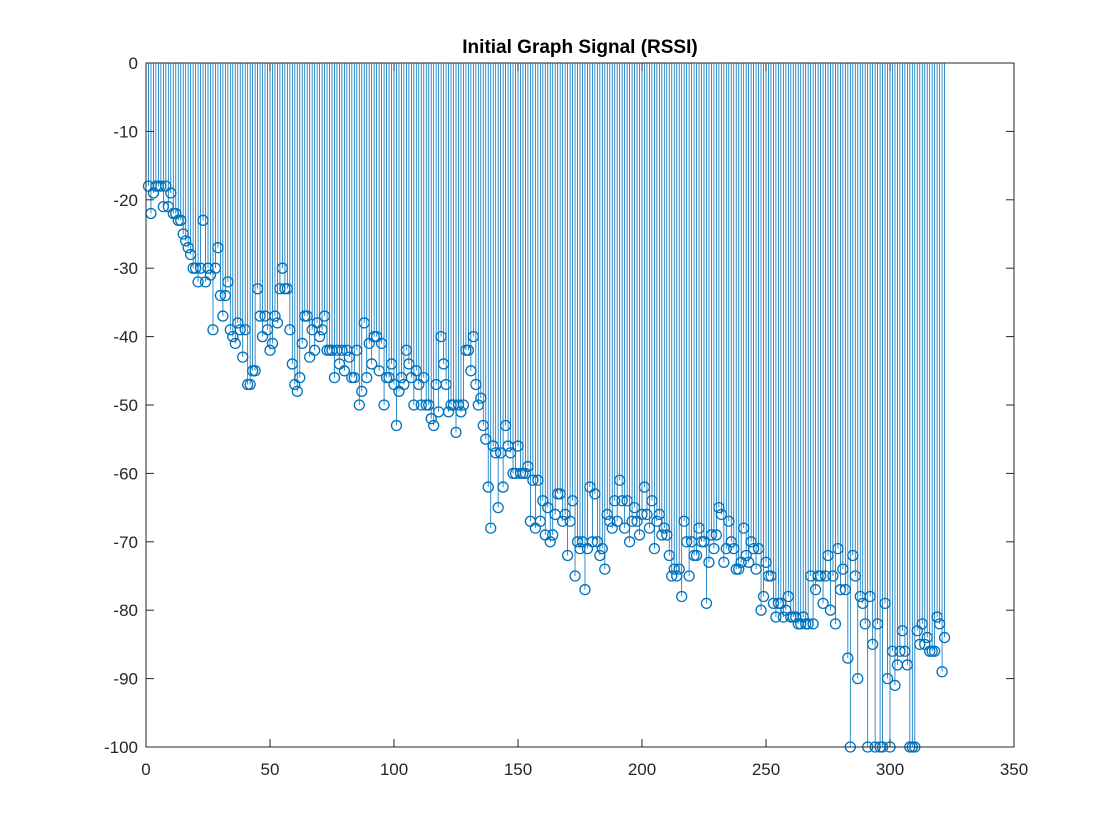  Describe the element at coordinates (642, 769) in the screenshot. I see `x-tick-label: 200` at that location.